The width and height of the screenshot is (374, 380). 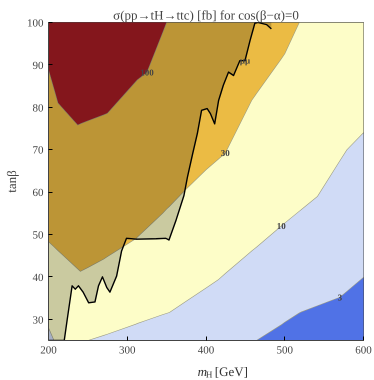 What do you see at coordinates (281, 226) in the screenshot?
I see `annotation: 10` at bounding box center [281, 226].